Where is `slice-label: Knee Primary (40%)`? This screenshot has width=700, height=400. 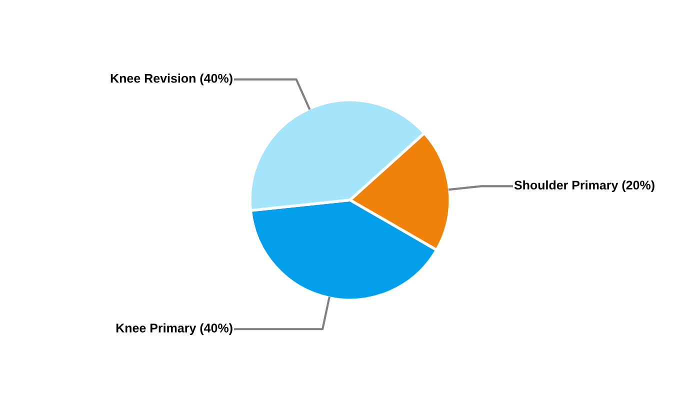 slice-label: Knee Primary (40%) is located at coordinates (174, 329).